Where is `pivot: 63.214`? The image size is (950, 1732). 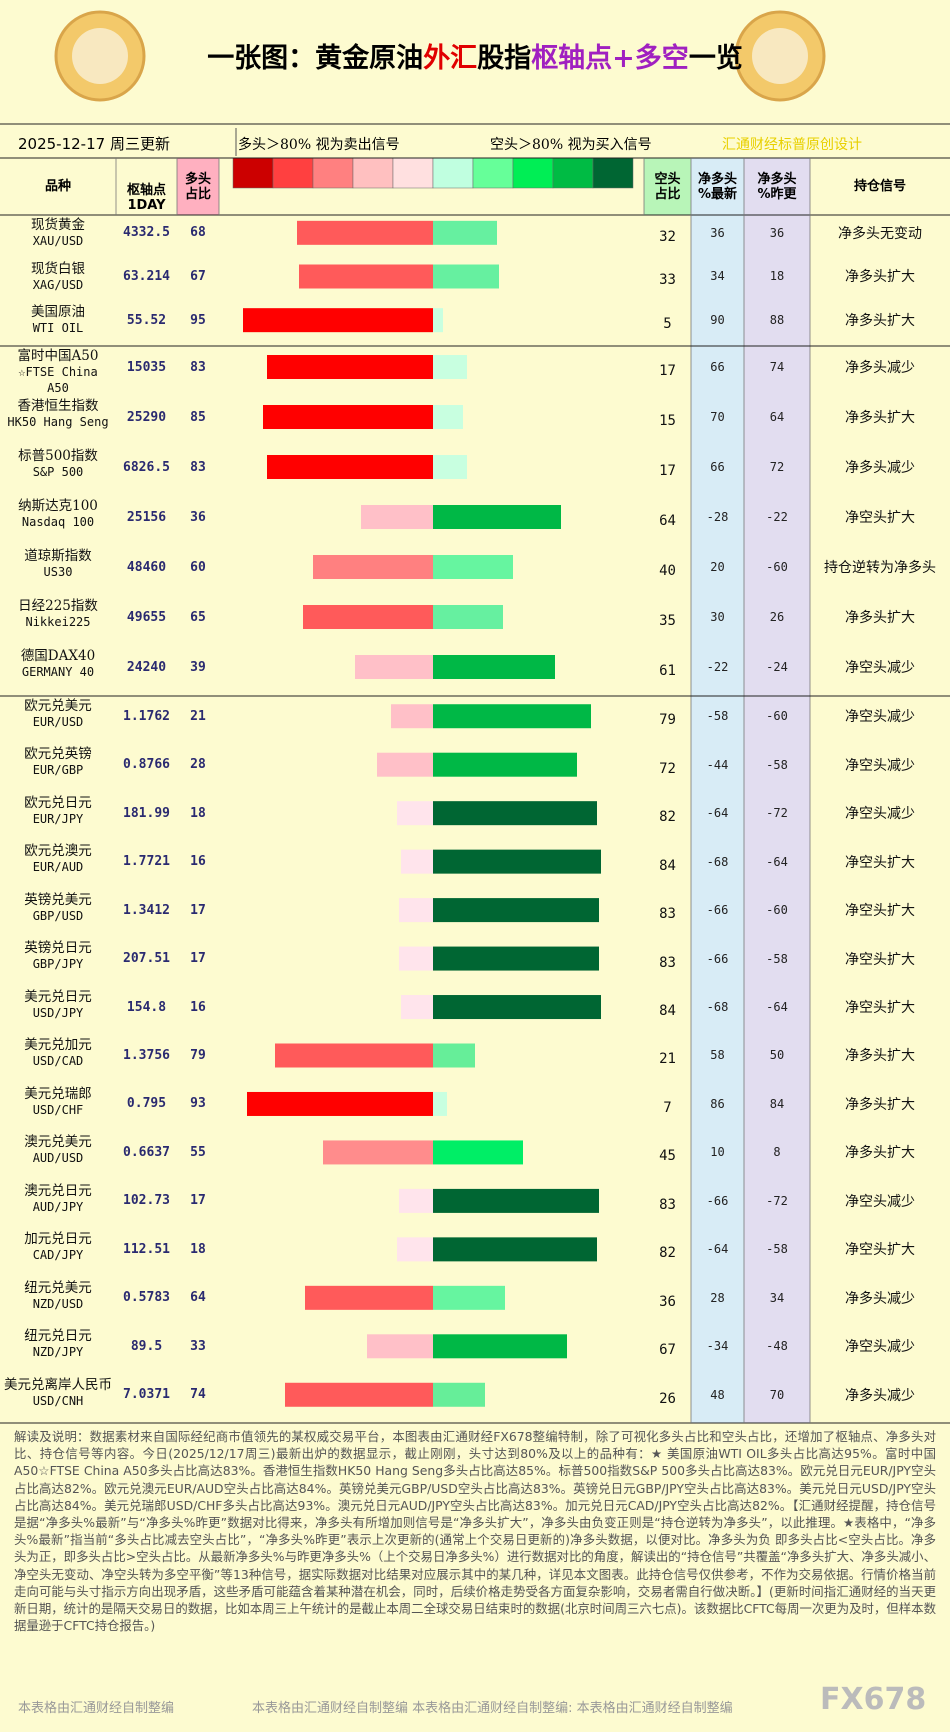
pivot: 63.214 is located at coordinates (146, 276).